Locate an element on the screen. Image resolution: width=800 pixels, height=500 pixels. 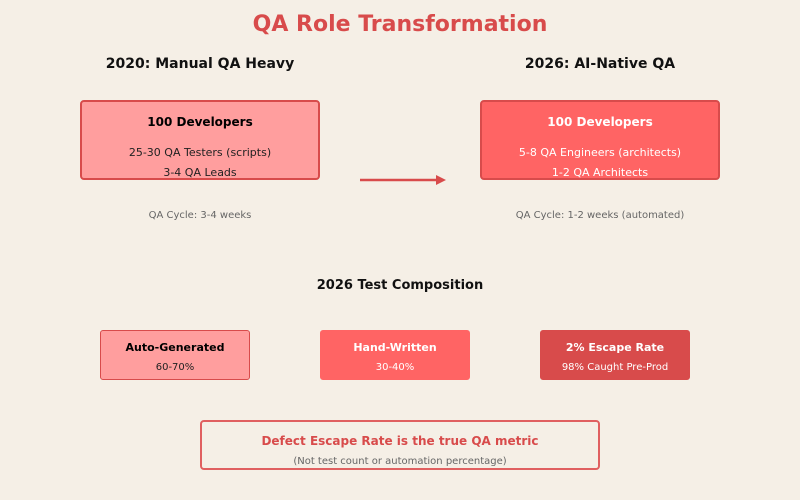
cycle-2020: QA Cycle: 3-4 weeks is located at coordinates (200, 215).